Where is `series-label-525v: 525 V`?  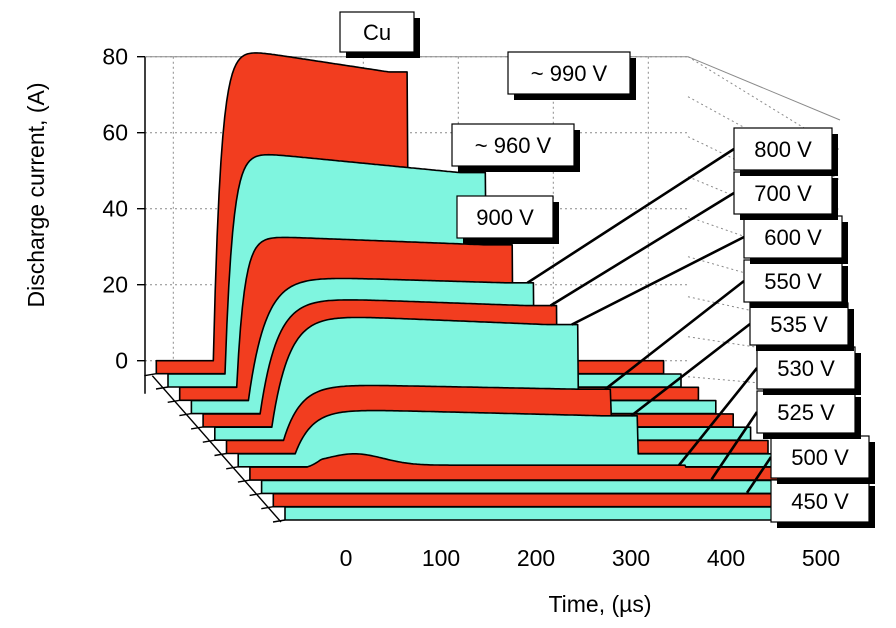
series-label-525v: 525 V is located at coordinates (808, 414).